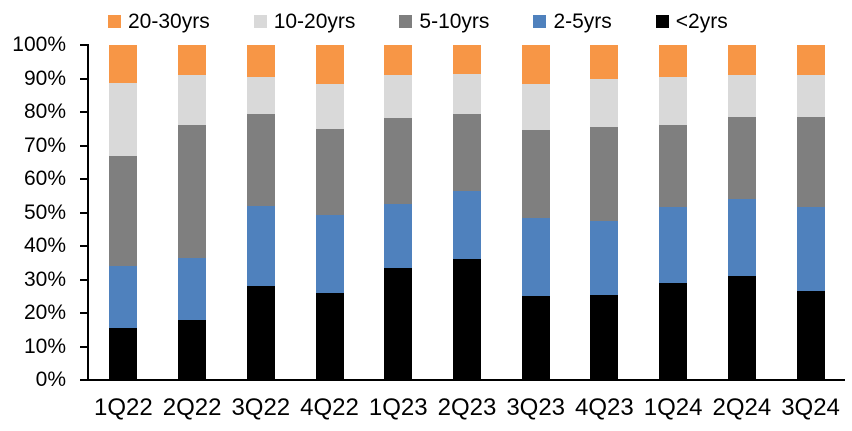 This screenshot has width=852, height=431. What do you see at coordinates (192, 212) in the screenshot?
I see `bar-2q22` at bounding box center [192, 212].